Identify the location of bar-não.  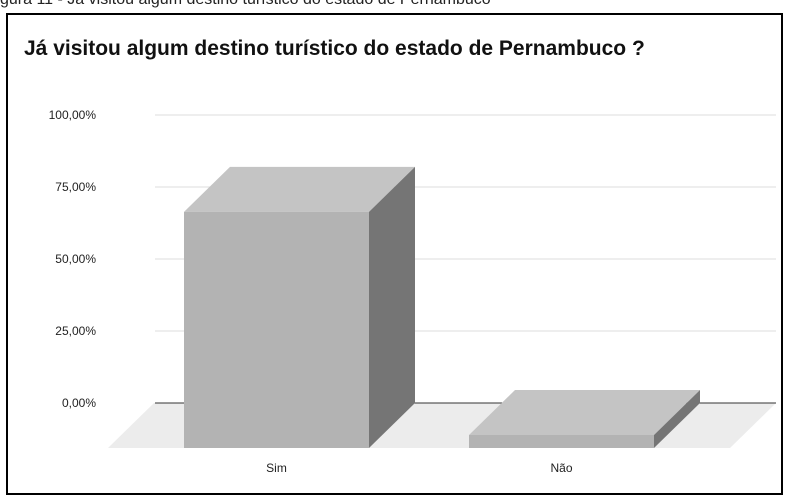
(584, 419).